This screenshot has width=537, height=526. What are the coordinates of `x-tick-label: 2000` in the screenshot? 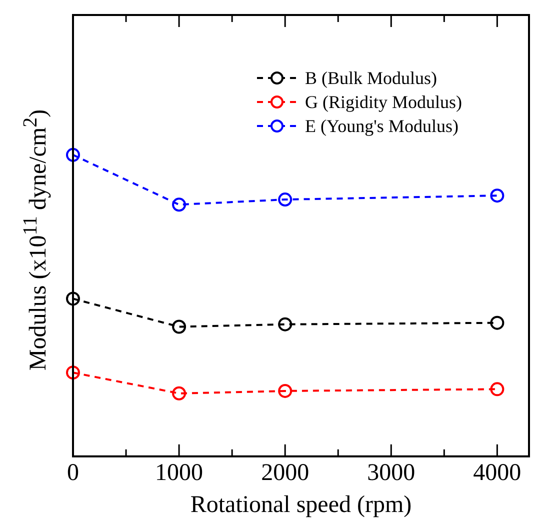 It's located at (285, 473).